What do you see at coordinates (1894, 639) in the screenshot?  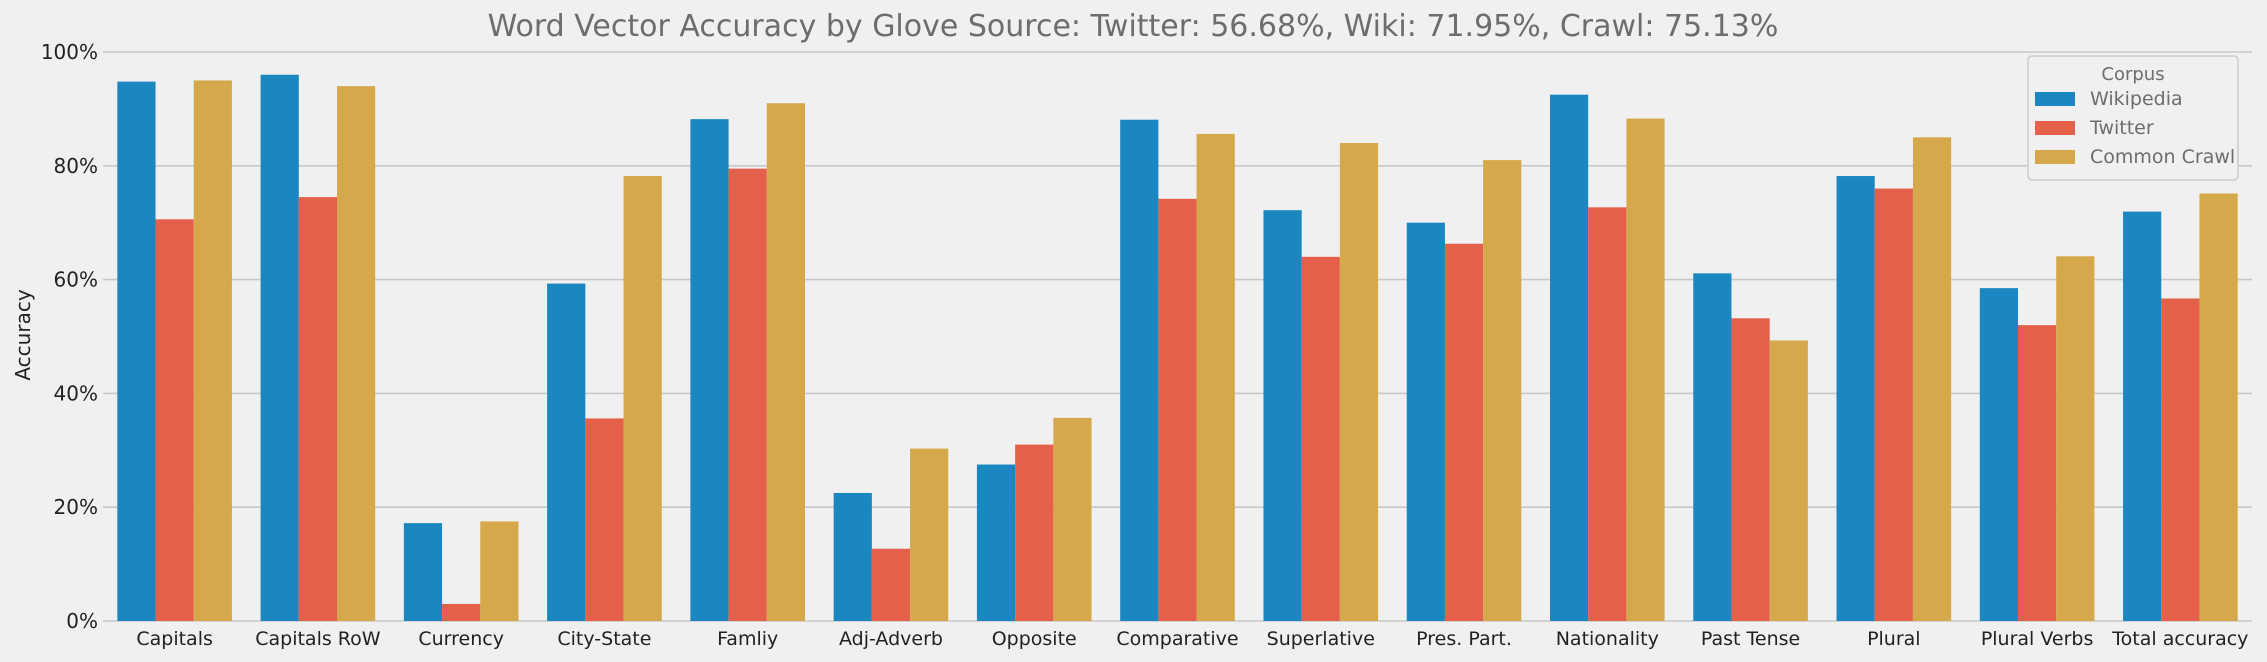 I see `x-tick-label: Plural` at bounding box center [1894, 639].